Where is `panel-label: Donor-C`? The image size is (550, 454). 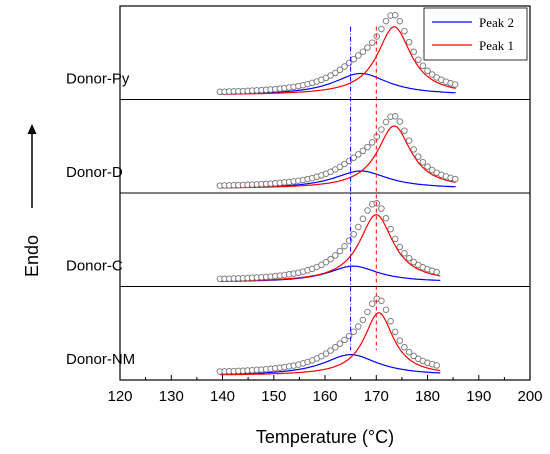 panel-label: Donor-C is located at coordinates (94, 266).